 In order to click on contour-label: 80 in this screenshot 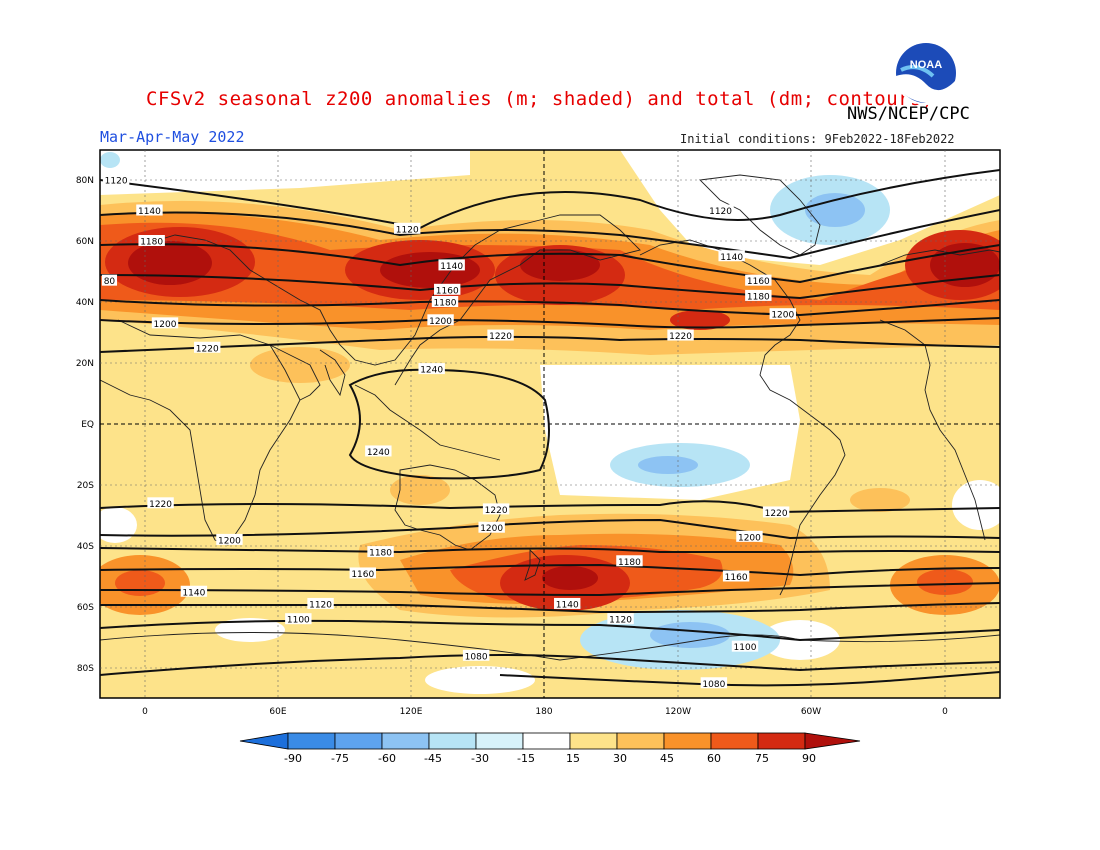, I will do `click(109, 280)`.